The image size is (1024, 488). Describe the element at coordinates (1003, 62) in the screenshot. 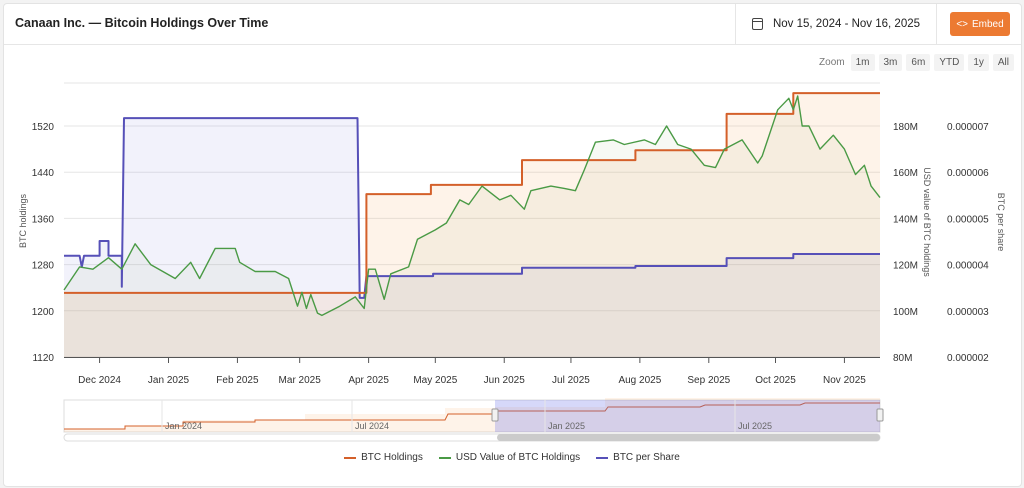

I see `zoom-all-button: All` at that location.